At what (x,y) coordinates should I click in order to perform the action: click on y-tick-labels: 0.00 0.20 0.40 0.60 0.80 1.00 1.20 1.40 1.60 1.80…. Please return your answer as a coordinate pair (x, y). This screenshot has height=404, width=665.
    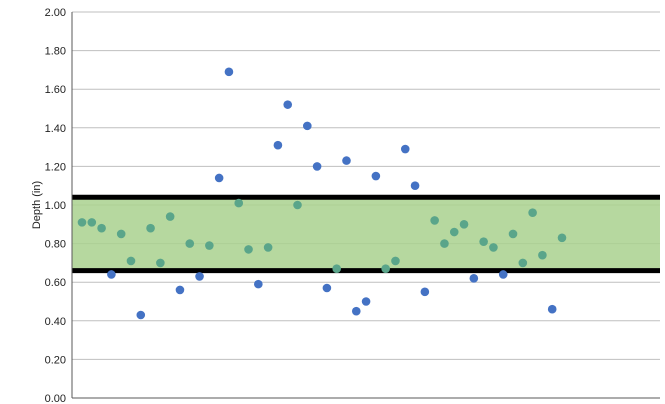
    Looking at the image, I should click on (55, 205).